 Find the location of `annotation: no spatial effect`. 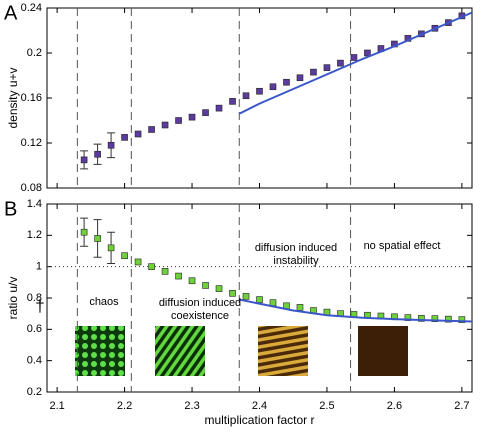

annotation: no spatial effect is located at coordinates (402, 246).